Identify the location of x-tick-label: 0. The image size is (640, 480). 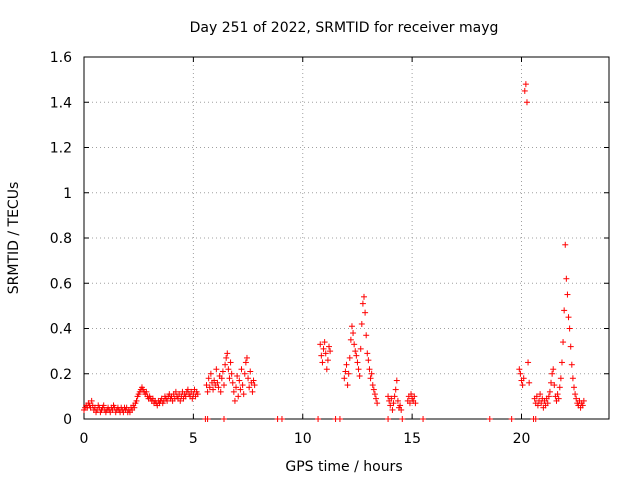
(84, 439).